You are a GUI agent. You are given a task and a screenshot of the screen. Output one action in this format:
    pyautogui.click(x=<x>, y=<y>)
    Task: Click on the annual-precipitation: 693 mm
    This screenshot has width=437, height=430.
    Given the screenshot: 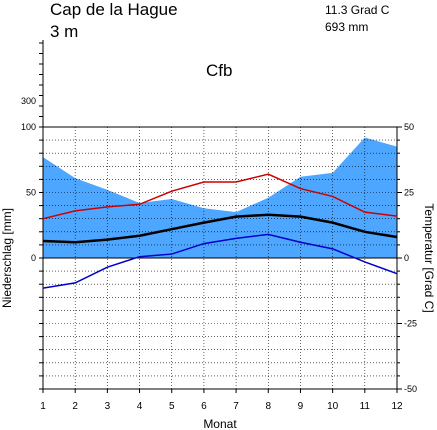 What is the action you would take?
    pyautogui.click(x=346, y=27)
    